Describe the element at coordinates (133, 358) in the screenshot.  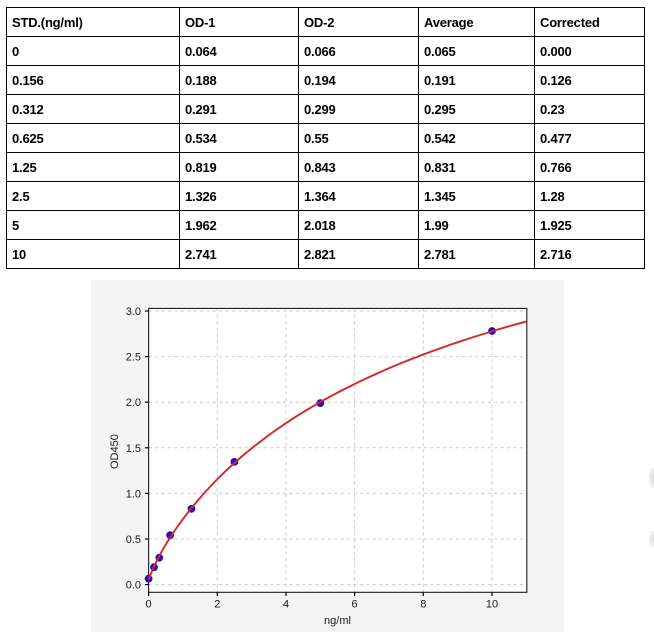
I see `svg-text: 2.5` at that location.